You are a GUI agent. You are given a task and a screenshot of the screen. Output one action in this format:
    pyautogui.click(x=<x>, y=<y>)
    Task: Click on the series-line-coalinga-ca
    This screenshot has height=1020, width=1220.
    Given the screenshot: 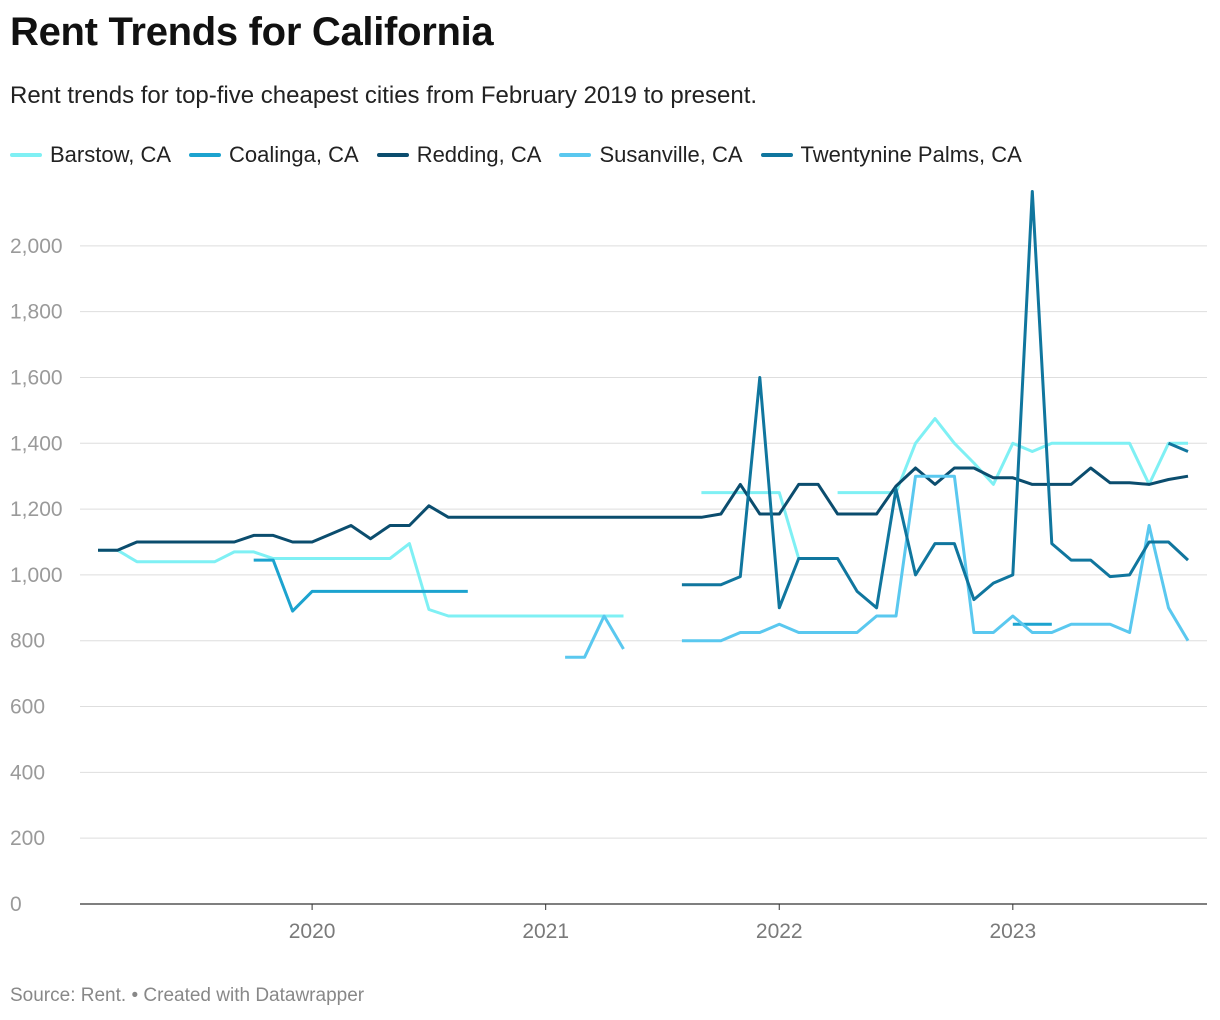 What is the action you would take?
    pyautogui.click(x=652, y=592)
    